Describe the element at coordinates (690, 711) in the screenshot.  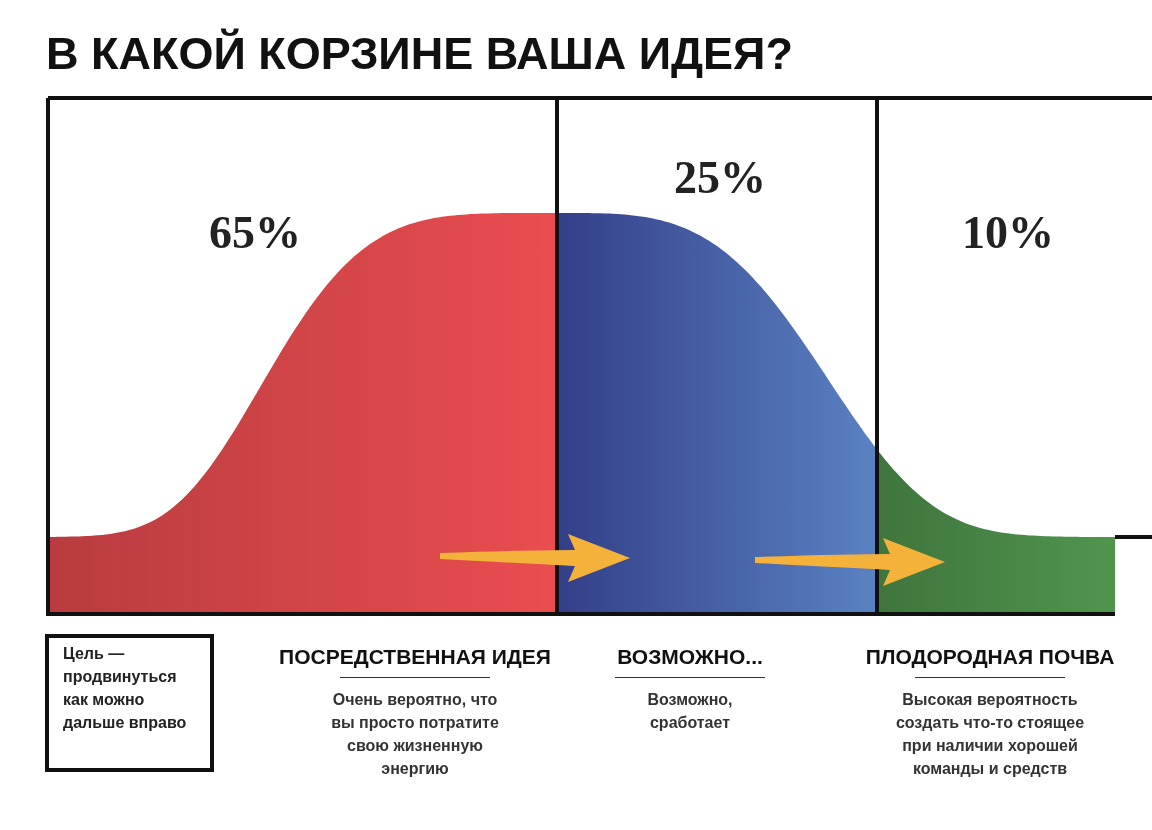
I see `text: Возможно, сработает` at that location.